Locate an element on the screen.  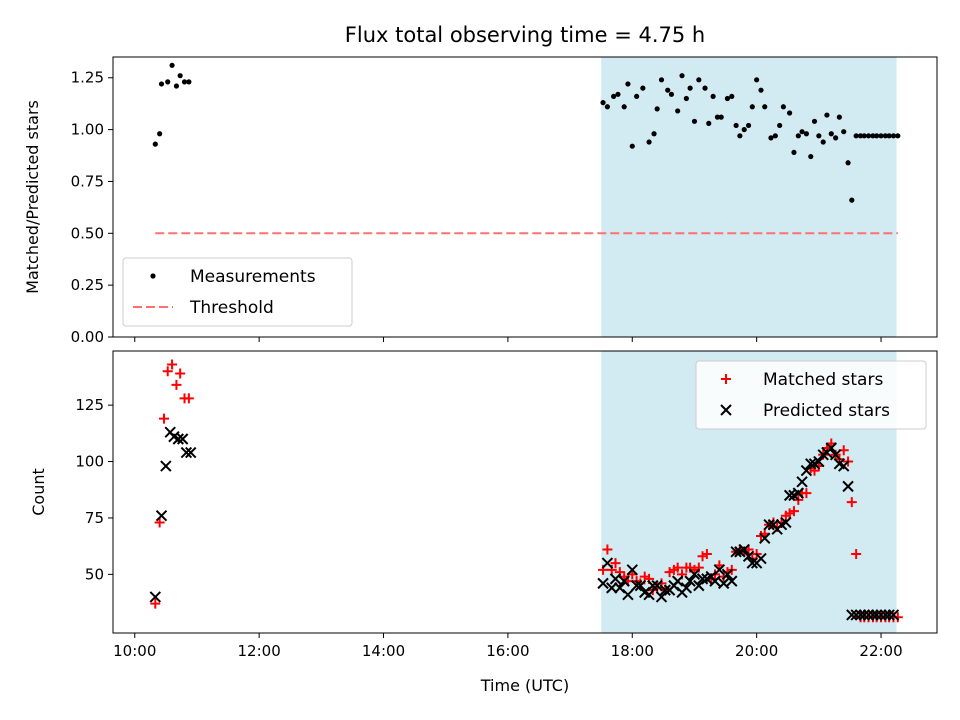
y-axis-label: Matched/Predicted stars is located at coordinates (32, 197).